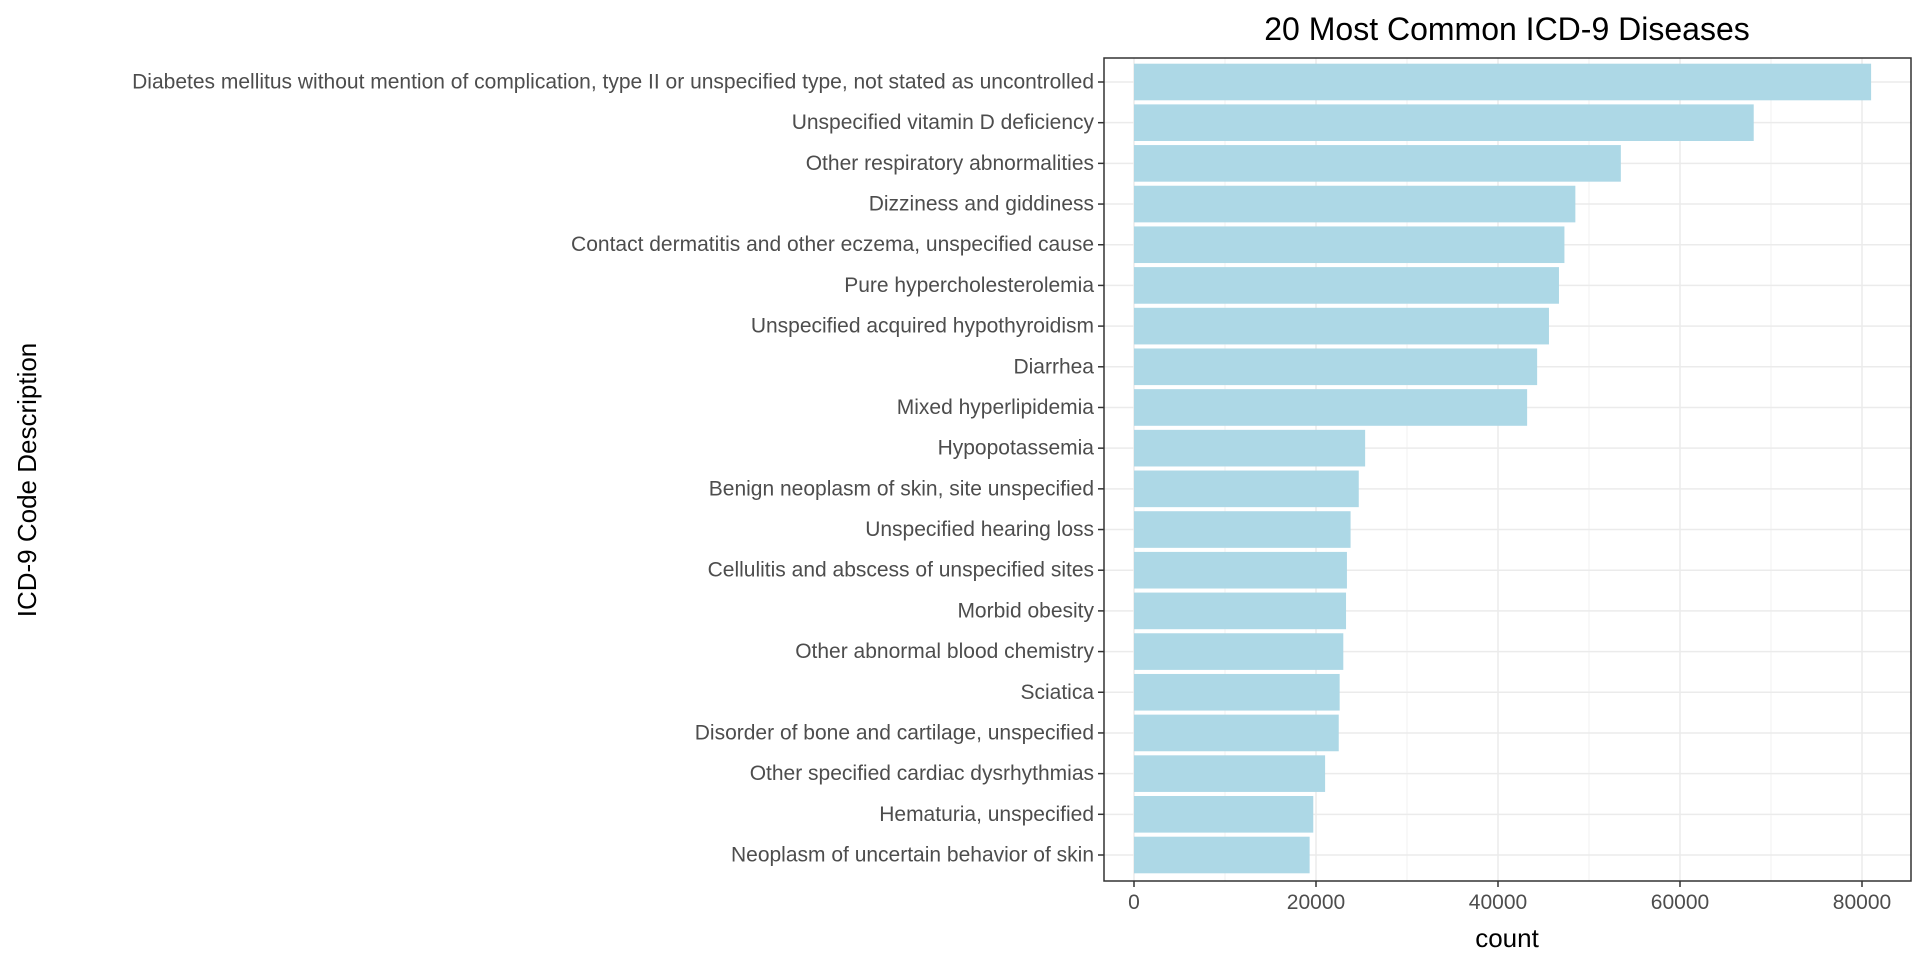 The image size is (1920, 960). I want to click on y-tick-label: Sciatica, so click(1057, 692).